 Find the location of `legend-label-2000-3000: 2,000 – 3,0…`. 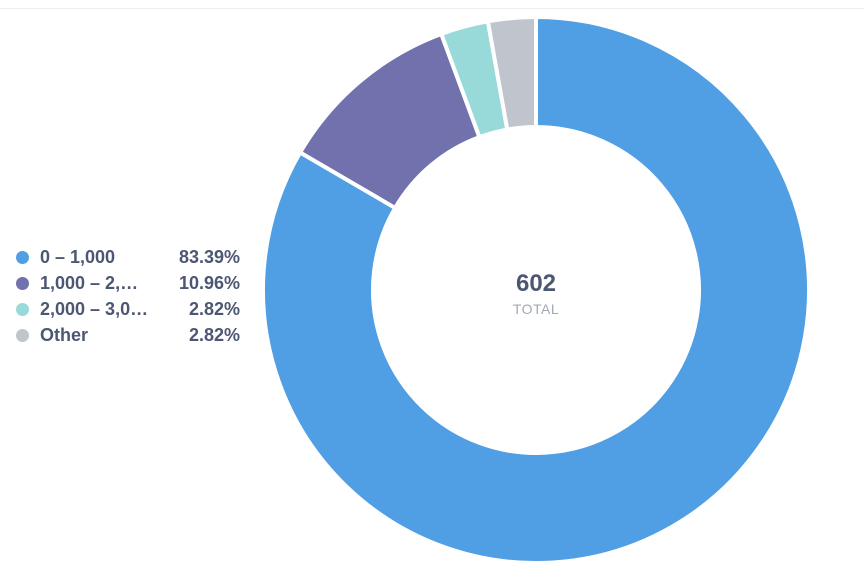

legend-label-2000-3000: 2,000 – 3,0… is located at coordinates (94, 308).